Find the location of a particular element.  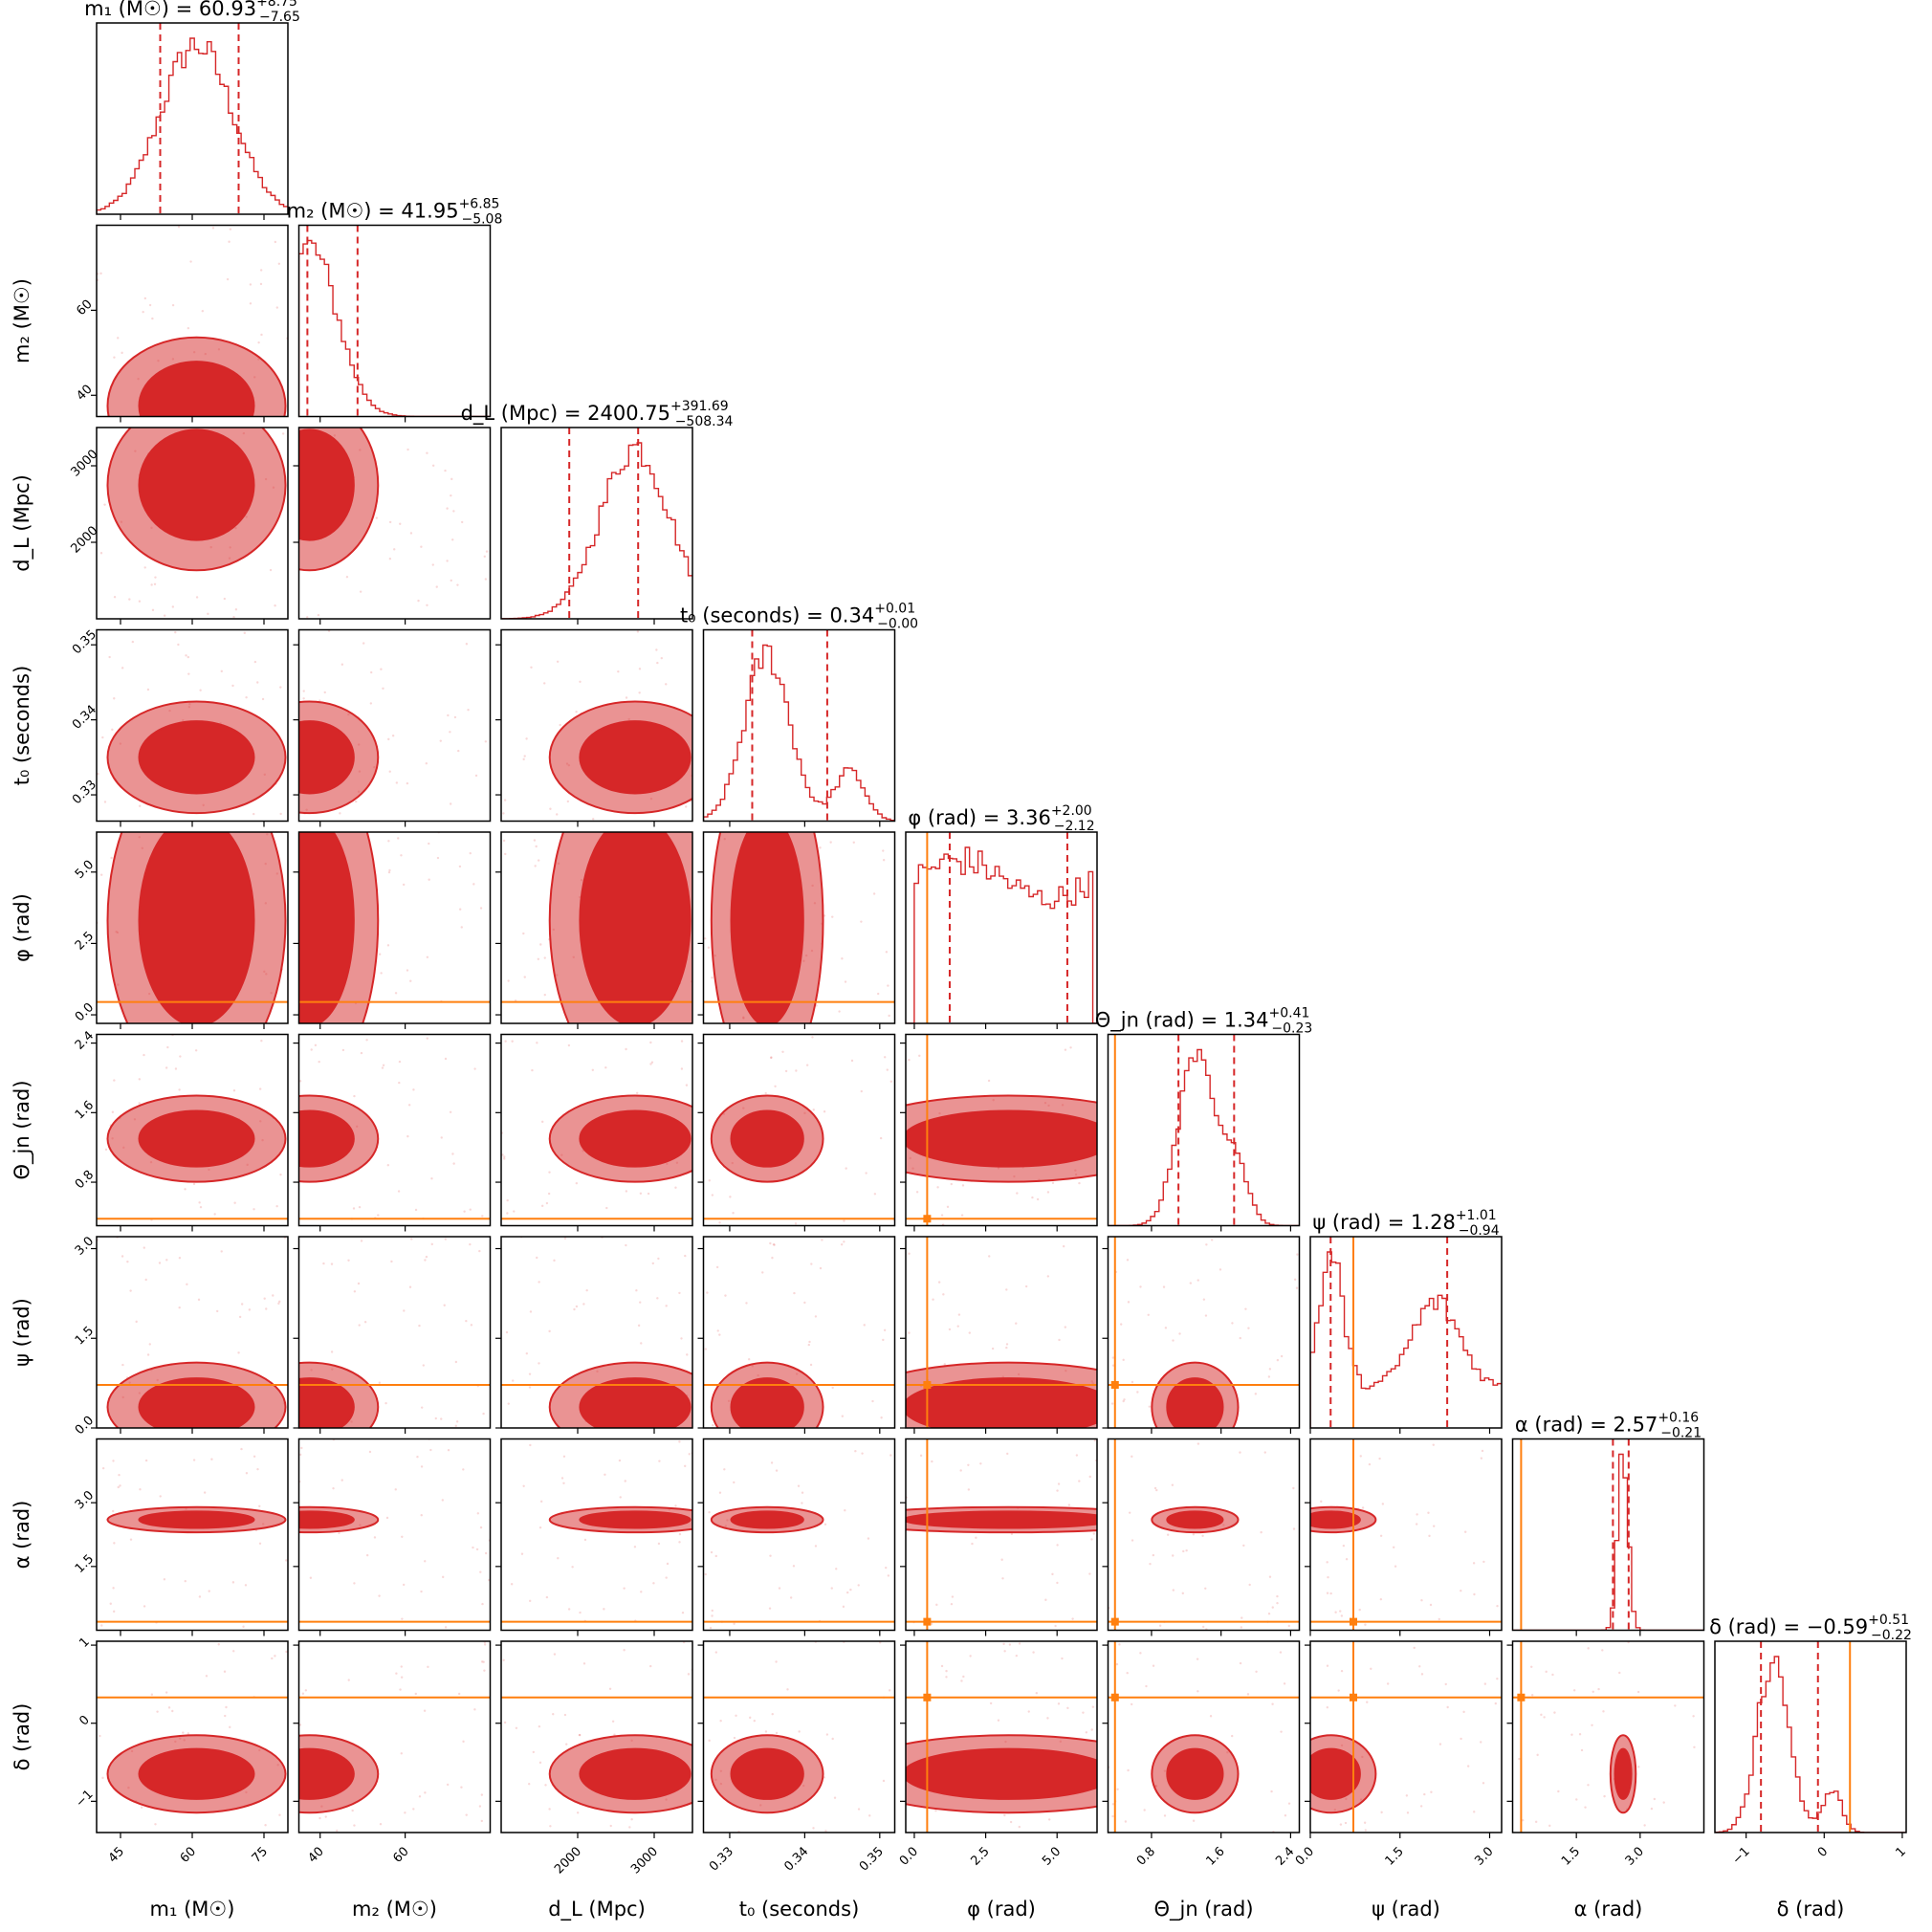

contour-panel-m1-t0: 0.33 0.34 0.35 is located at coordinates (179, 727).